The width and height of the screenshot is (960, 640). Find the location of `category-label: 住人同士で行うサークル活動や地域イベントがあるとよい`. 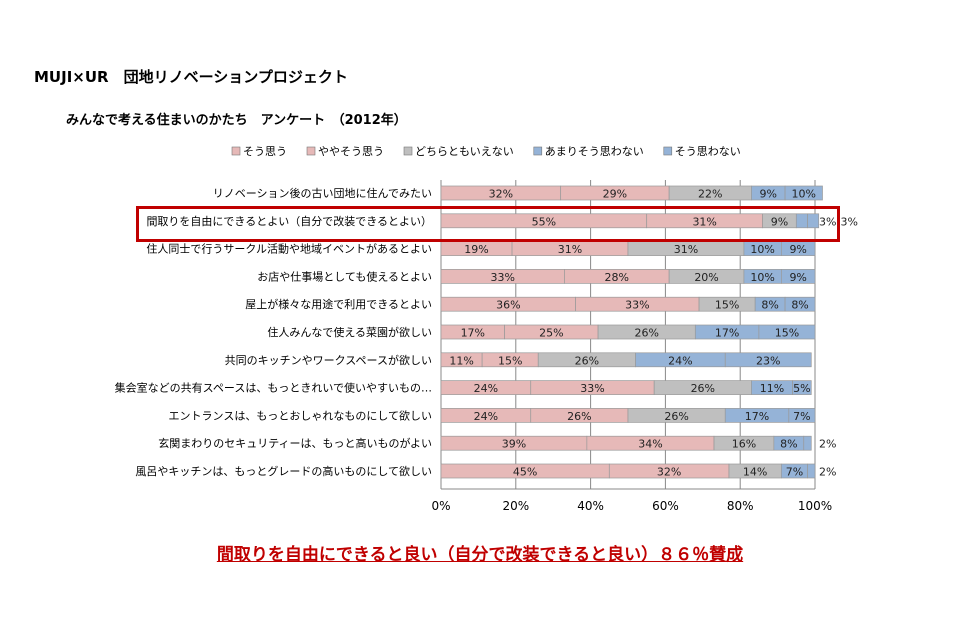

category-label: 住人同士で行うサークル活動や地域イベントがあるとよい is located at coordinates (289, 249).